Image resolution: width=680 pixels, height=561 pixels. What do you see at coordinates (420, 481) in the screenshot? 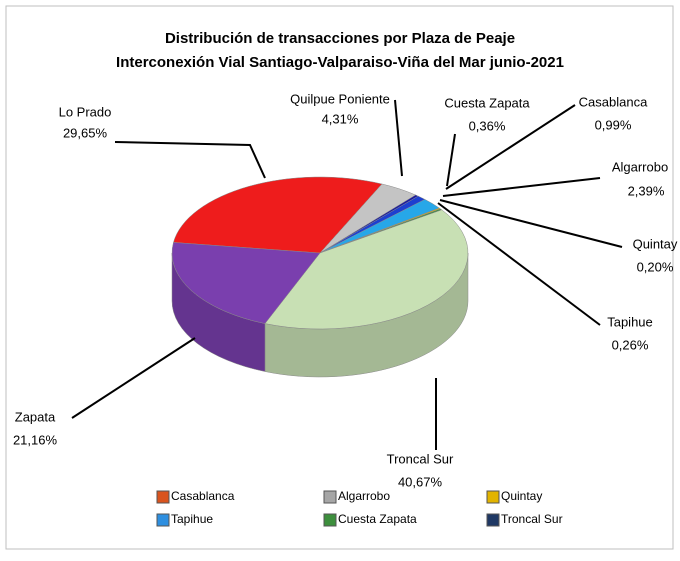
I see `slice-value-label: 40,67%` at bounding box center [420, 481].